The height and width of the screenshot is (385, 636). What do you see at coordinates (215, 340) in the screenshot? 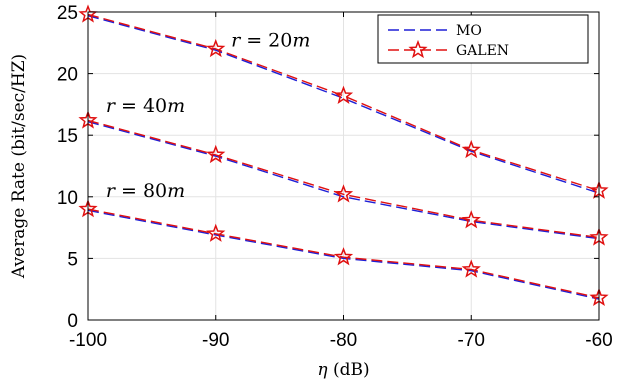
I see `x-tick-label: -90` at bounding box center [215, 340].